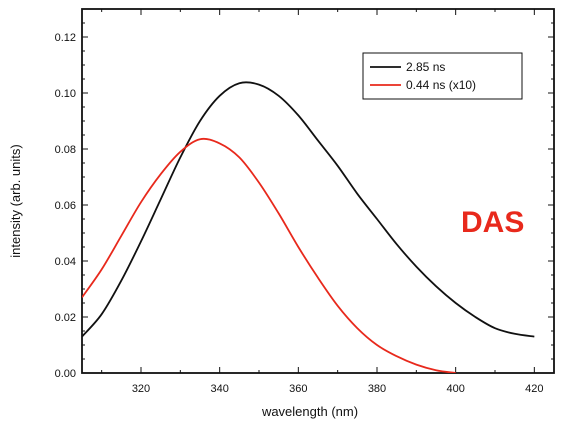  Describe the element at coordinates (442, 76) in the screenshot. I see `legend-box` at that location.